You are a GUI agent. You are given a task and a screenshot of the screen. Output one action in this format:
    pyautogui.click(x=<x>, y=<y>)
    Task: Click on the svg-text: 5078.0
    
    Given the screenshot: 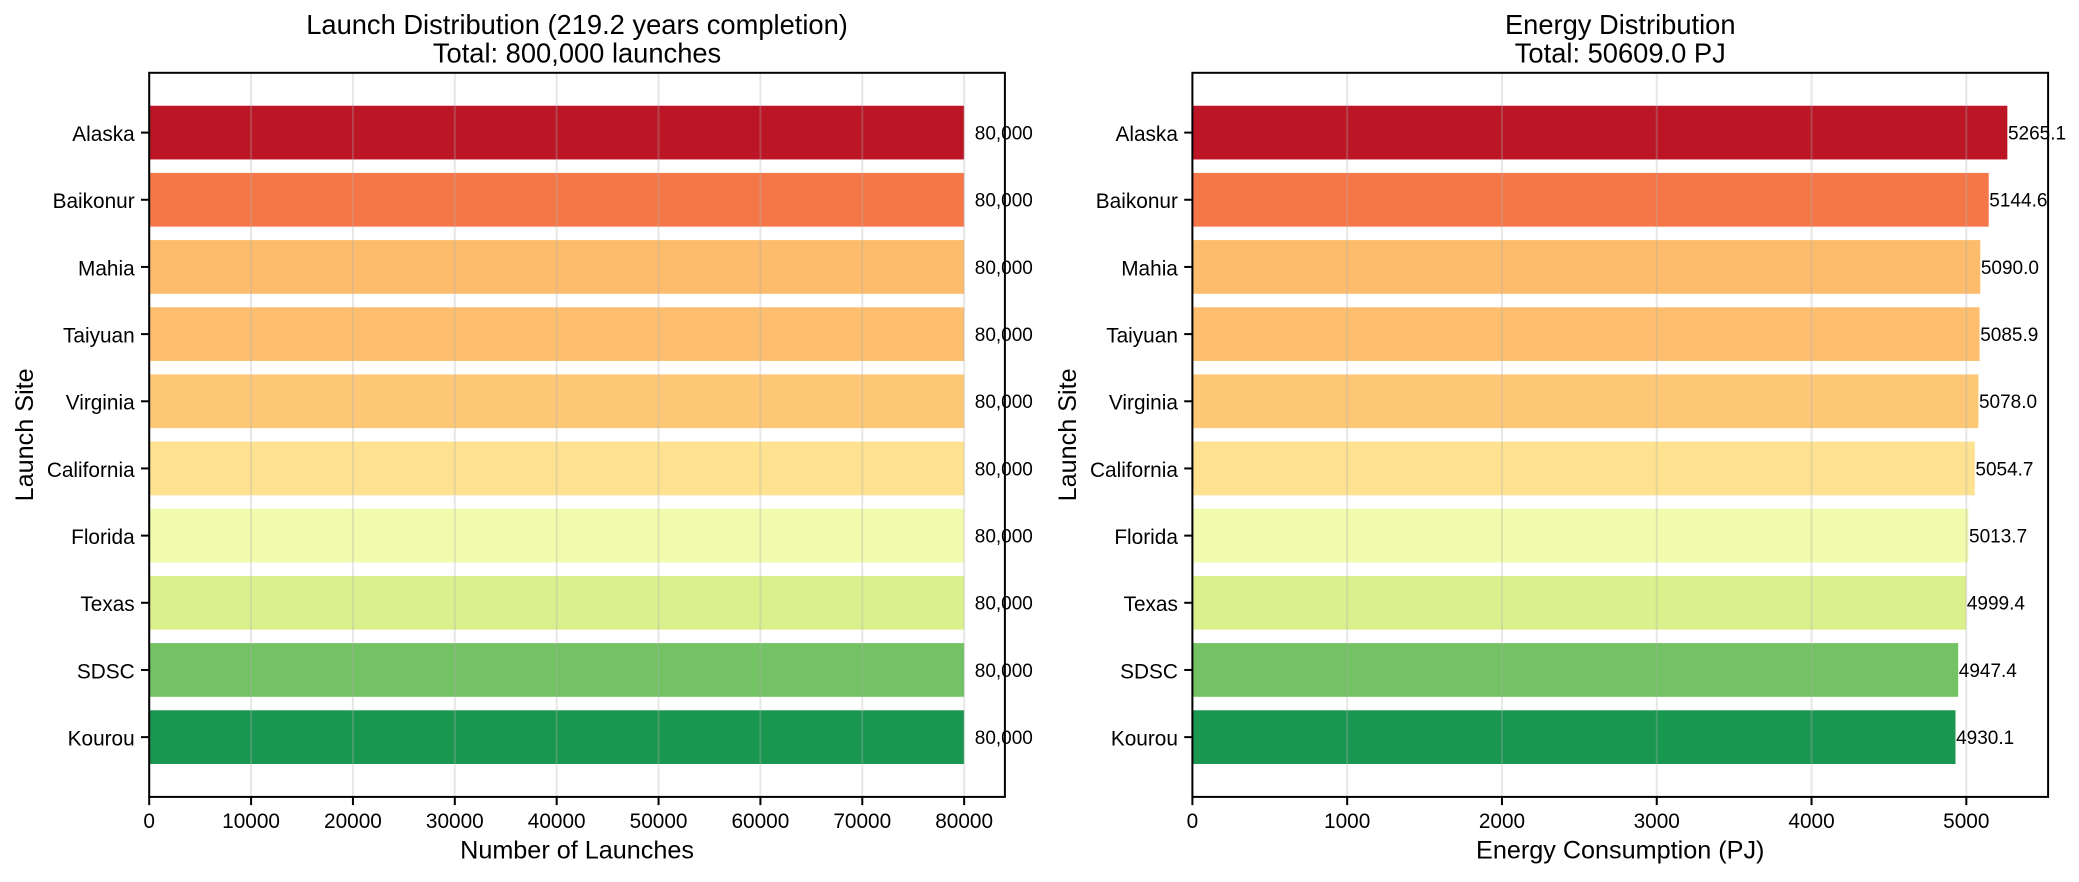 What is the action you would take?
    pyautogui.click(x=2008, y=402)
    